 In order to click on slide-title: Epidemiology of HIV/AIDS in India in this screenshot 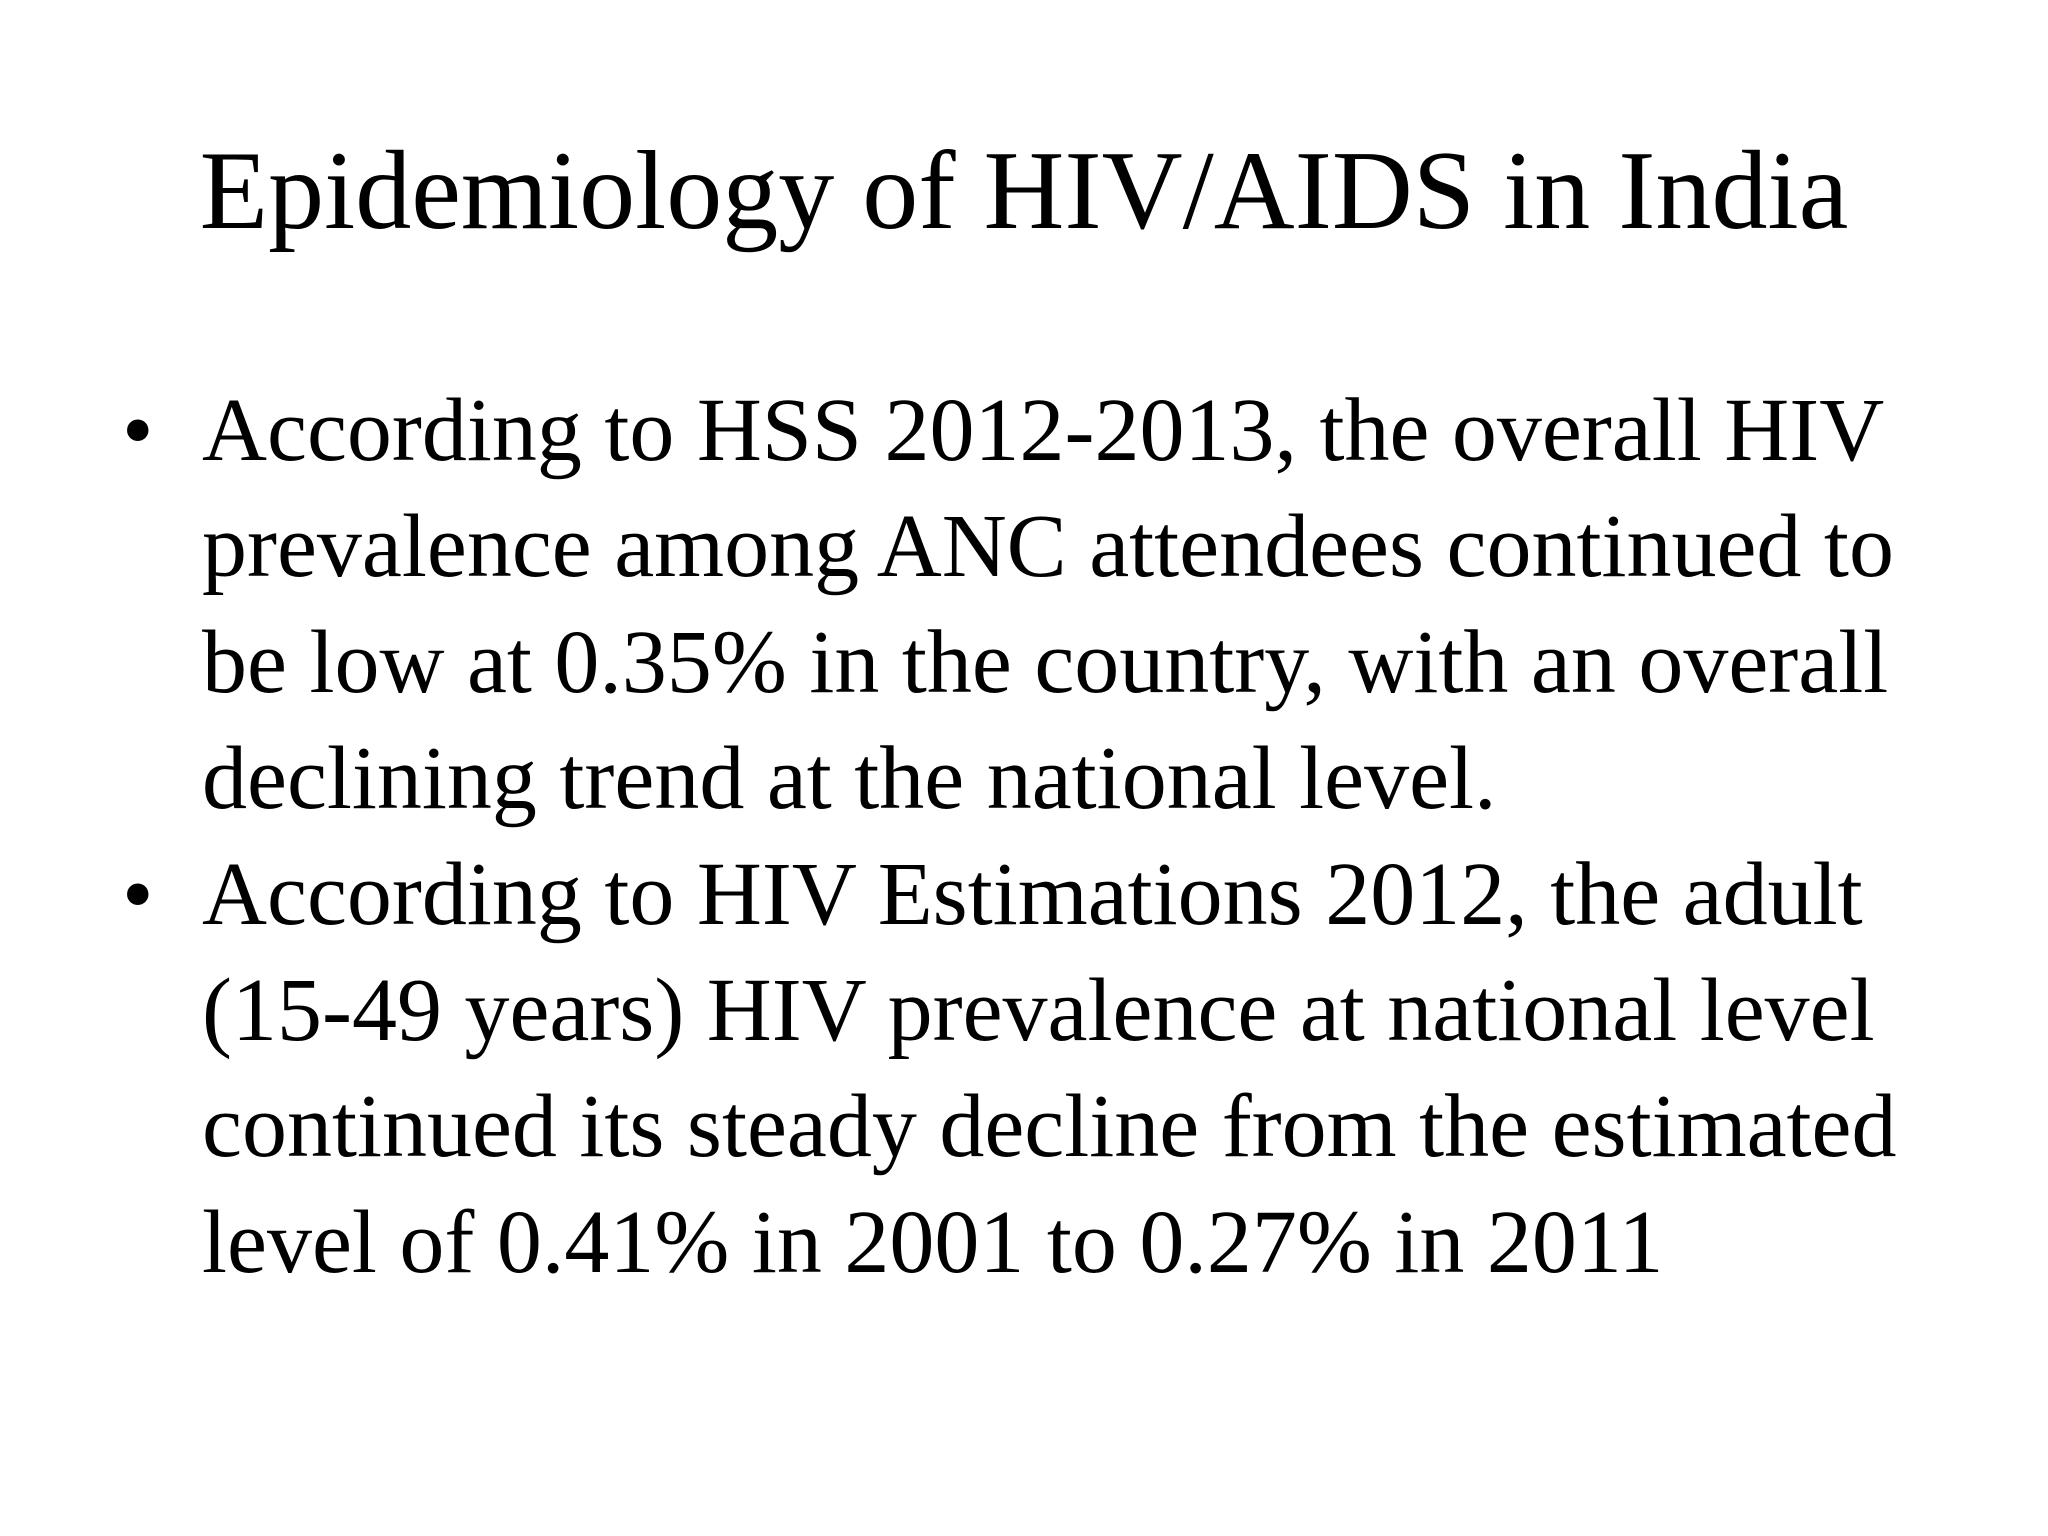, I will do `click(1024, 191)`.